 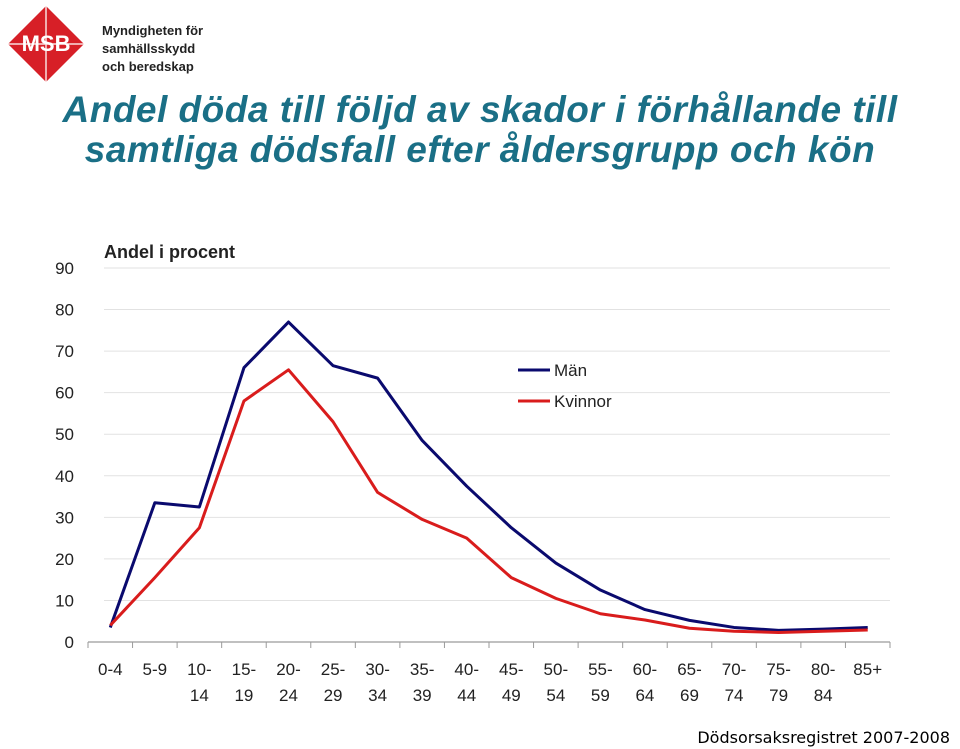 I want to click on x-tick-label: 74, so click(x=734, y=695).